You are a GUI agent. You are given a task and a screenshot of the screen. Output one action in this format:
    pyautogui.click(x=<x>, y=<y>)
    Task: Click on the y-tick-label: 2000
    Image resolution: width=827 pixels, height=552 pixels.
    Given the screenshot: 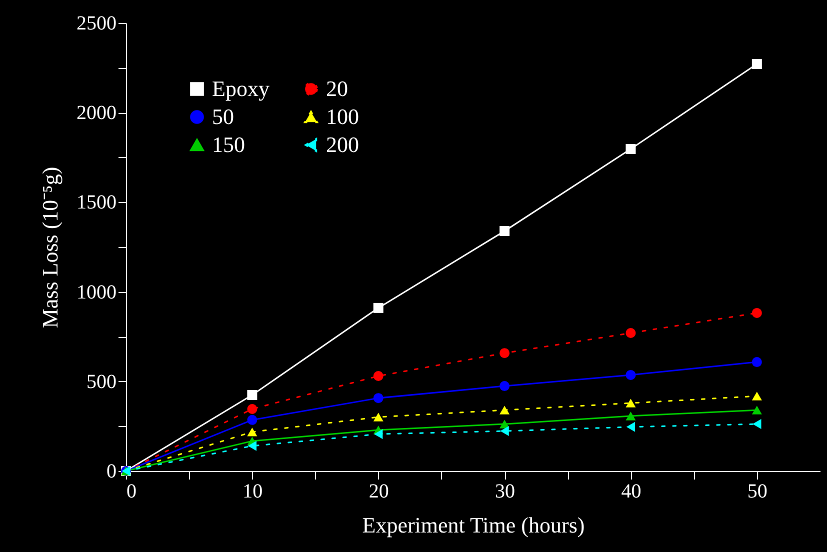 What is the action you would take?
    pyautogui.click(x=96, y=113)
    